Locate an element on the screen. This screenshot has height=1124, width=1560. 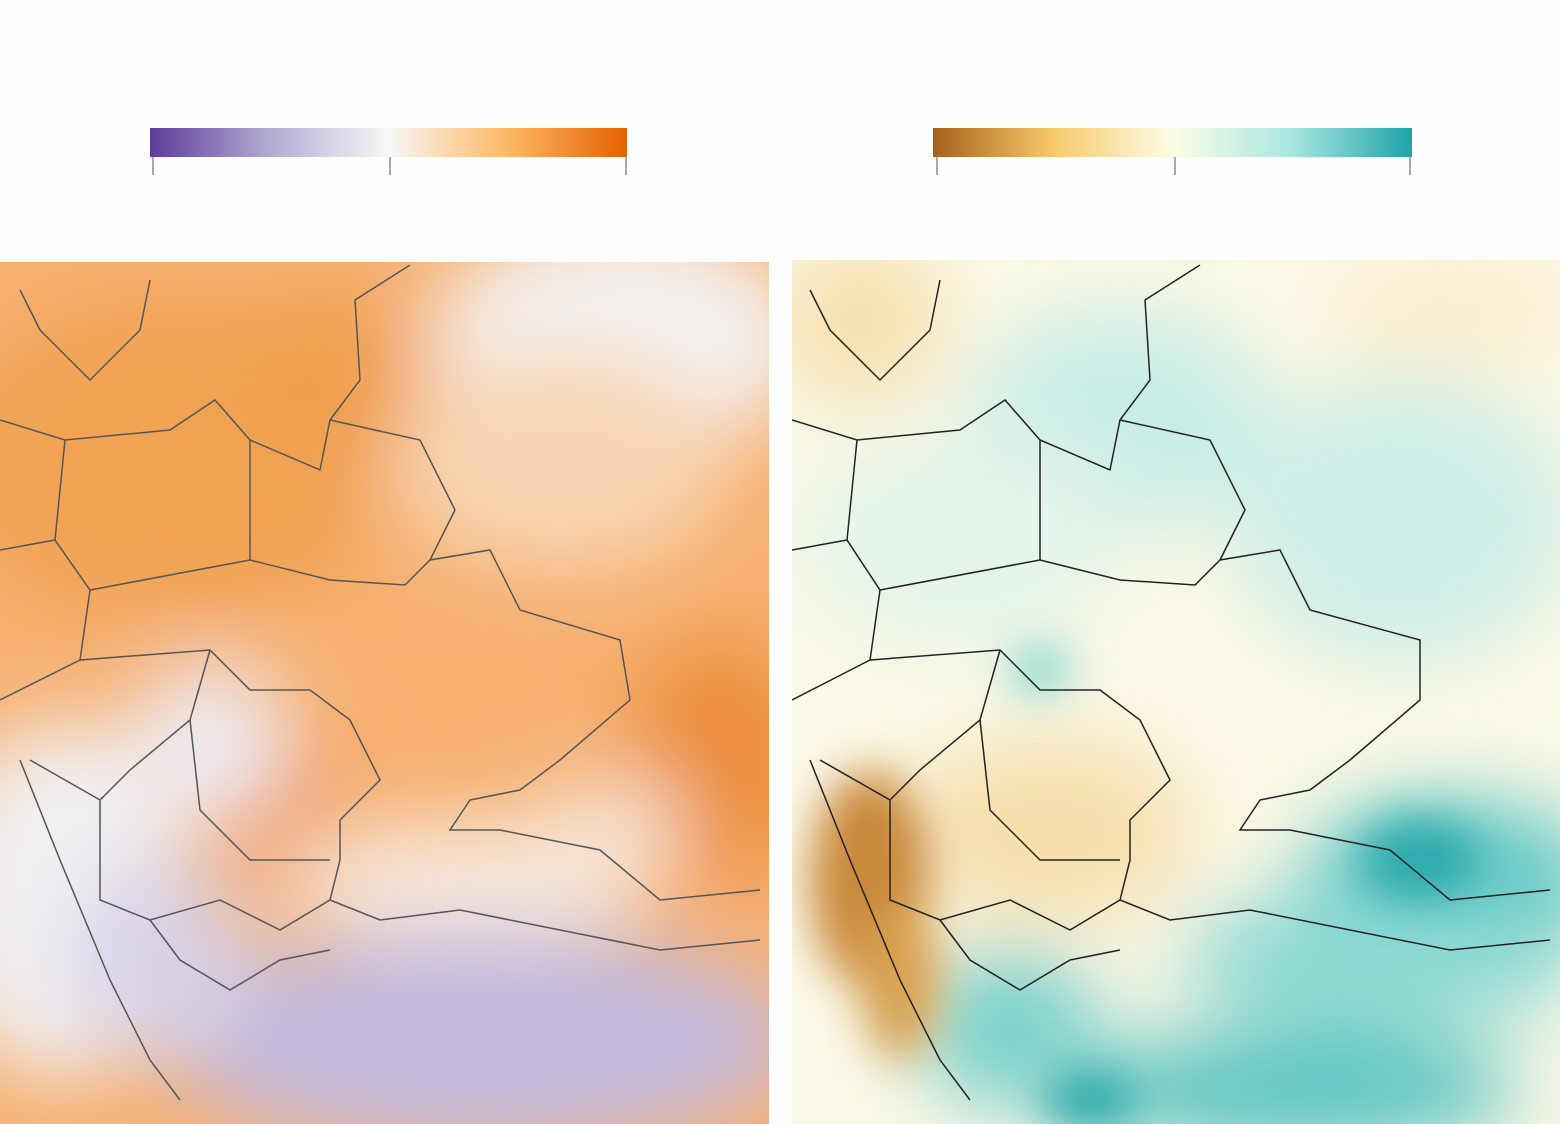
colorbars is located at coordinates (781, 151).